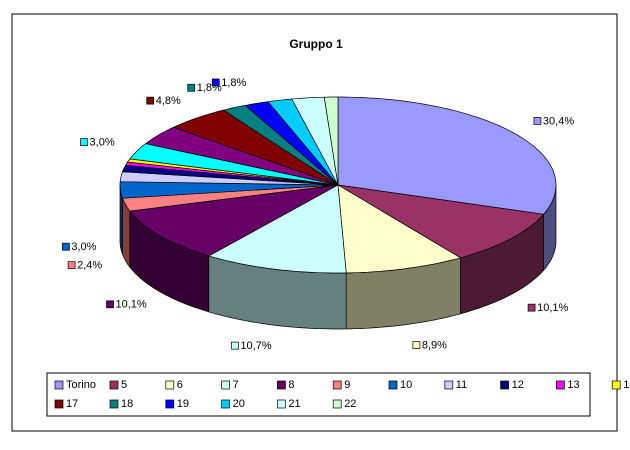 This screenshot has height=450, width=630. Describe the element at coordinates (626, 385) in the screenshot. I see `legend-label: 14` at that location.